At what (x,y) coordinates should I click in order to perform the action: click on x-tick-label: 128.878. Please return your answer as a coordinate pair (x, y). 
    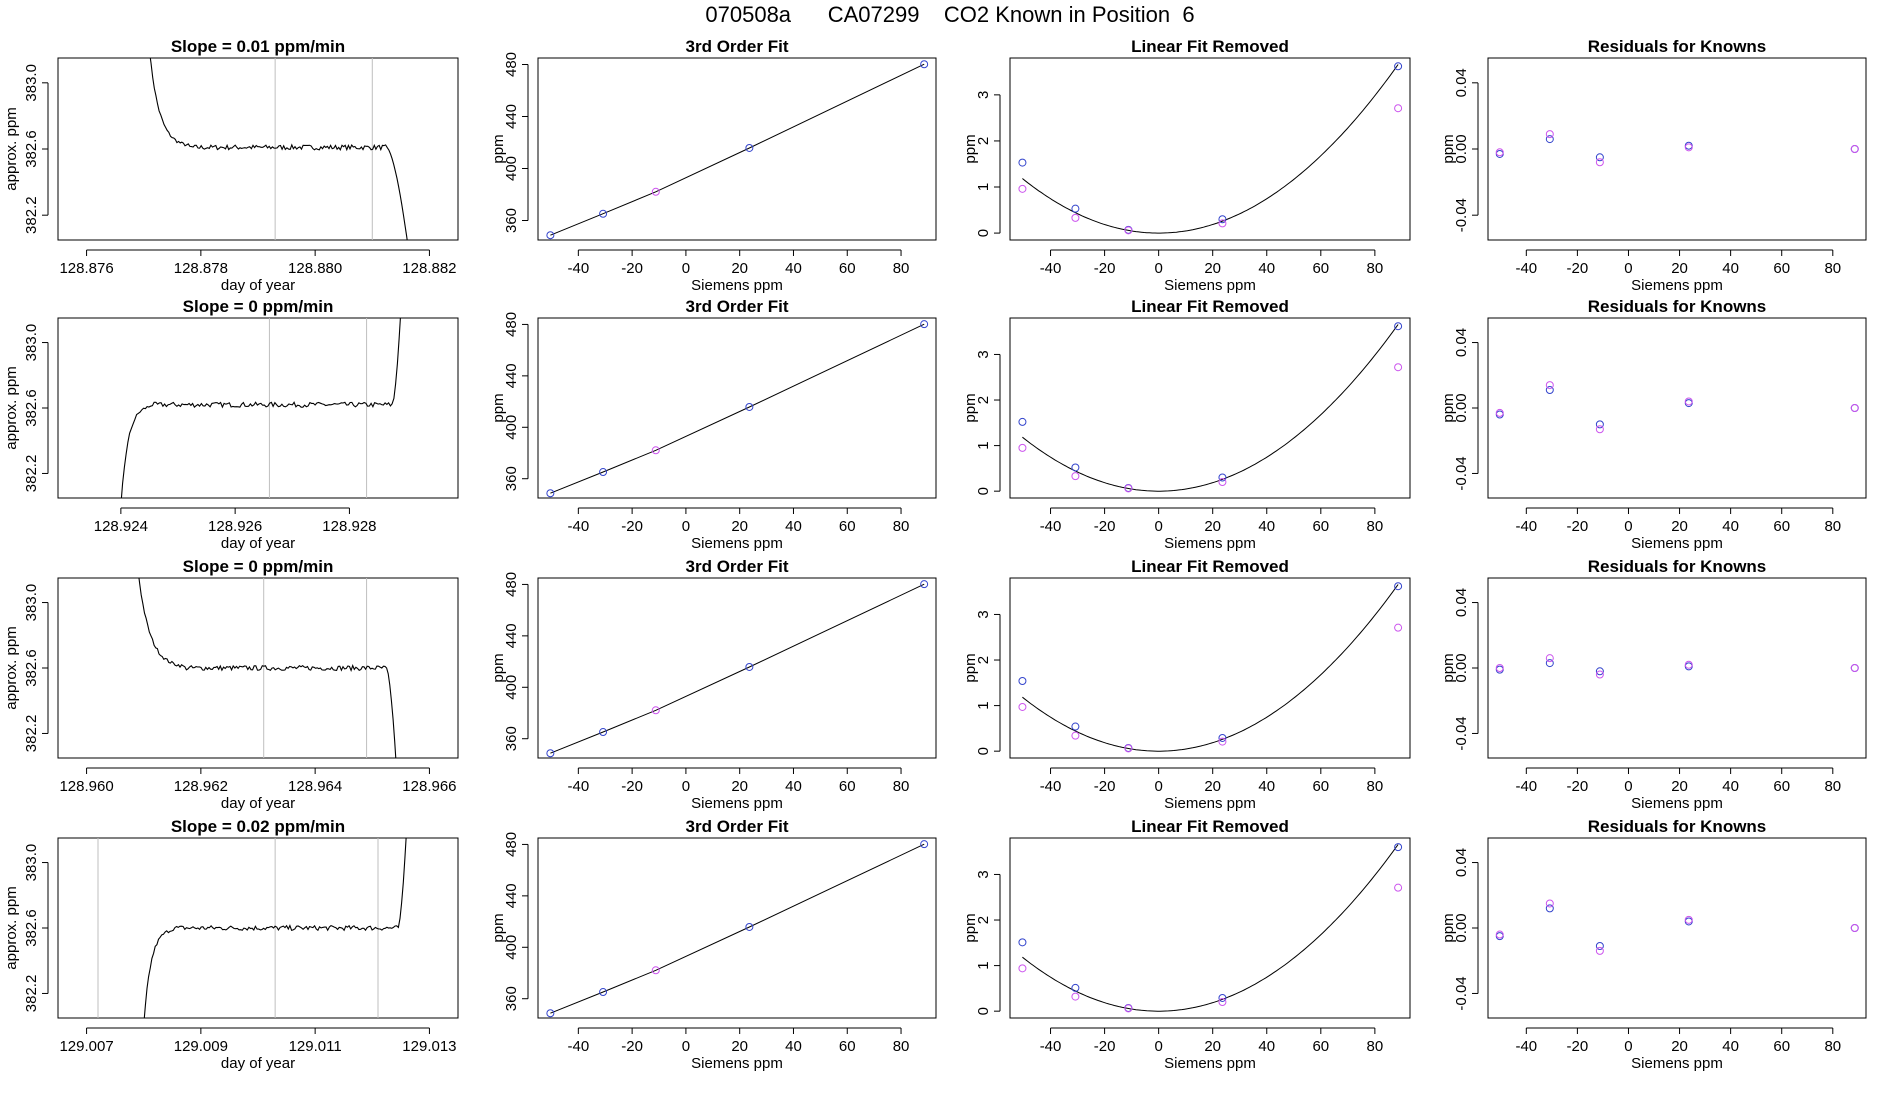
    Looking at the image, I should click on (201, 268).